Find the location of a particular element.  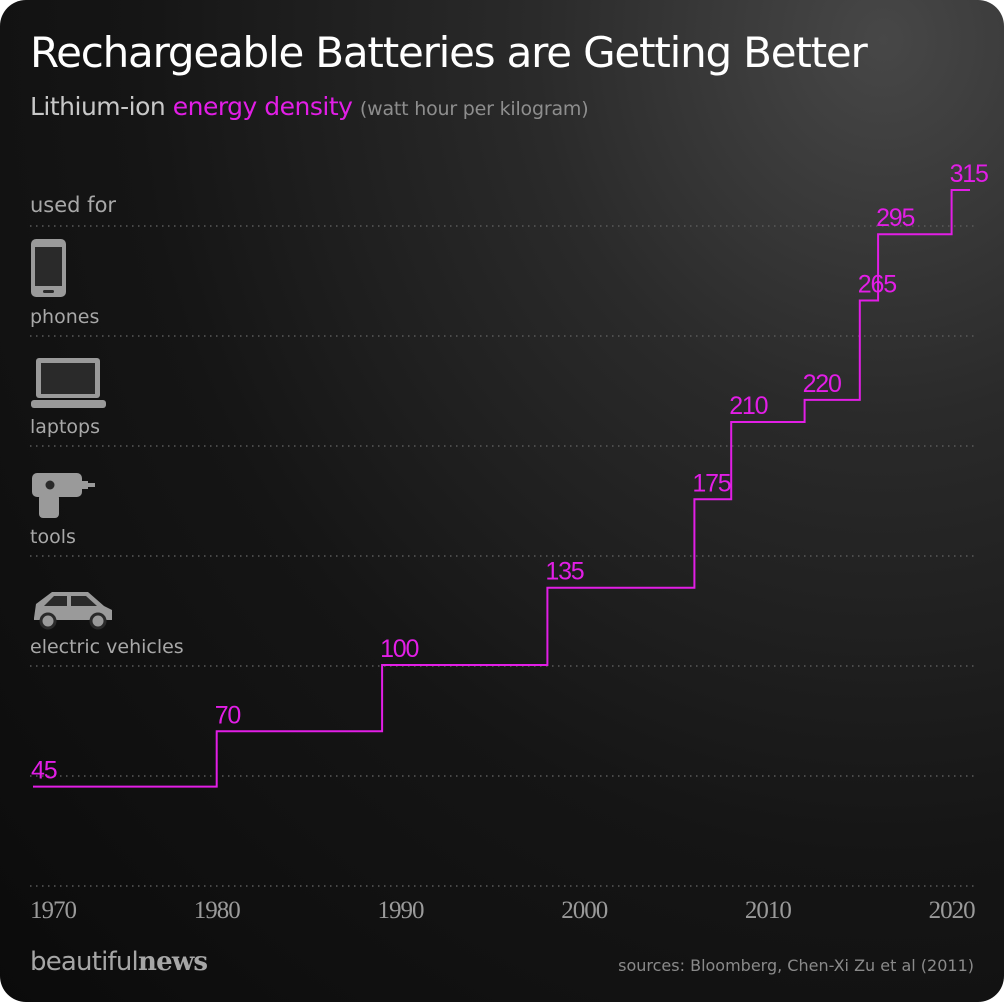

value-label: 295 is located at coordinates (895, 218).